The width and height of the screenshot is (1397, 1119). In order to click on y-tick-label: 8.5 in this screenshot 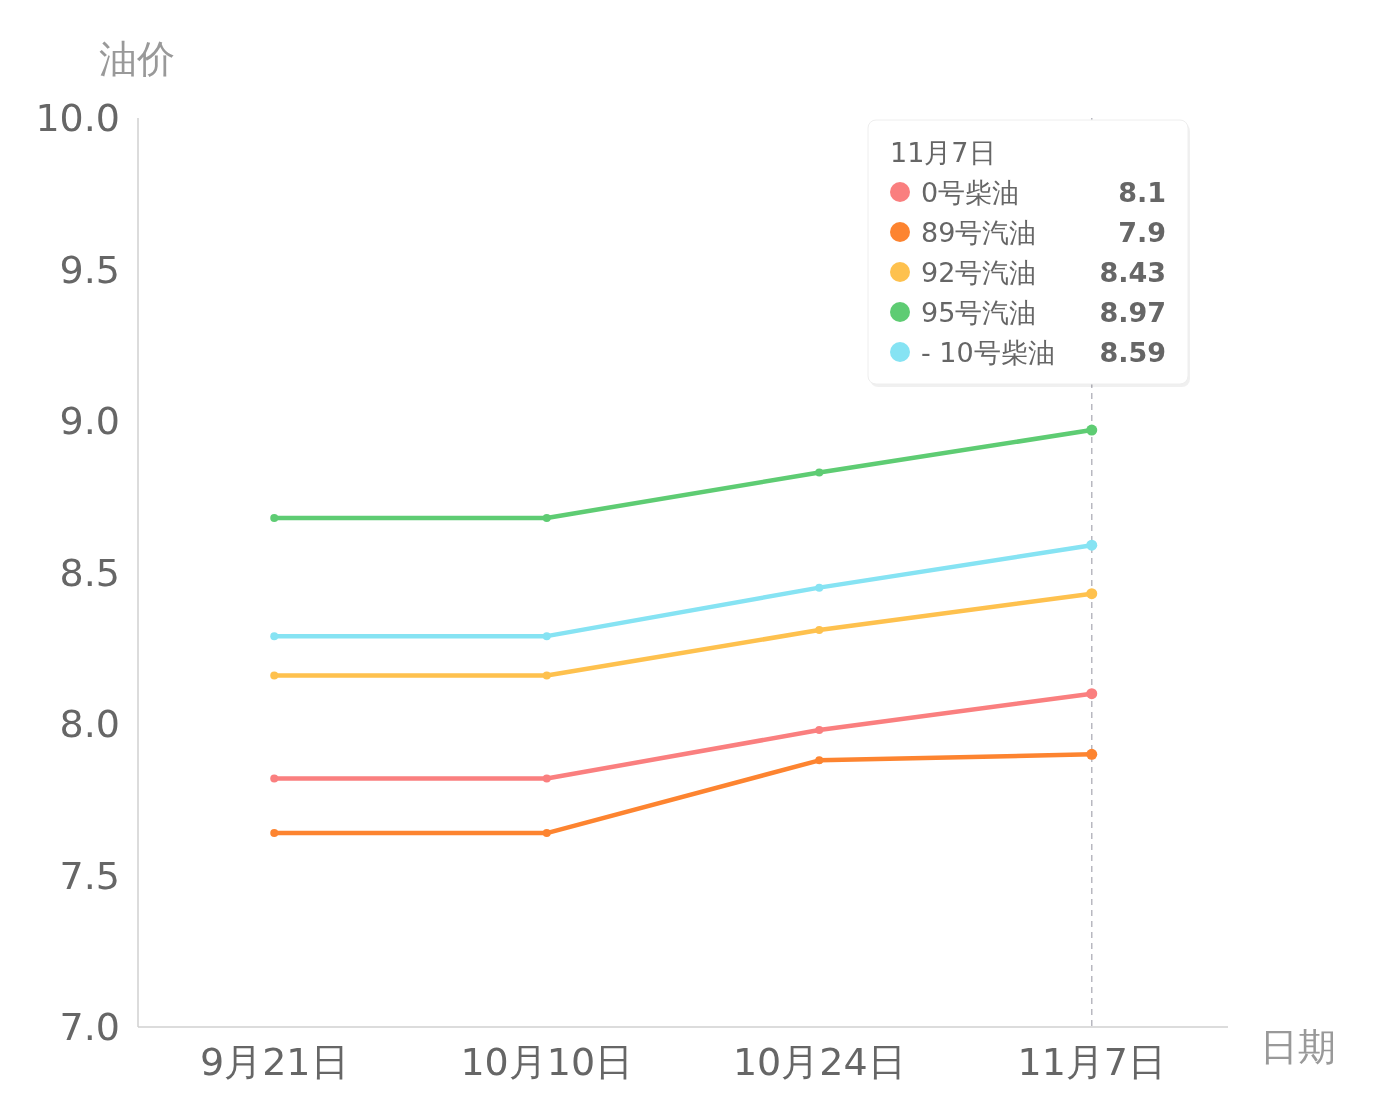, I will do `click(89, 572)`.